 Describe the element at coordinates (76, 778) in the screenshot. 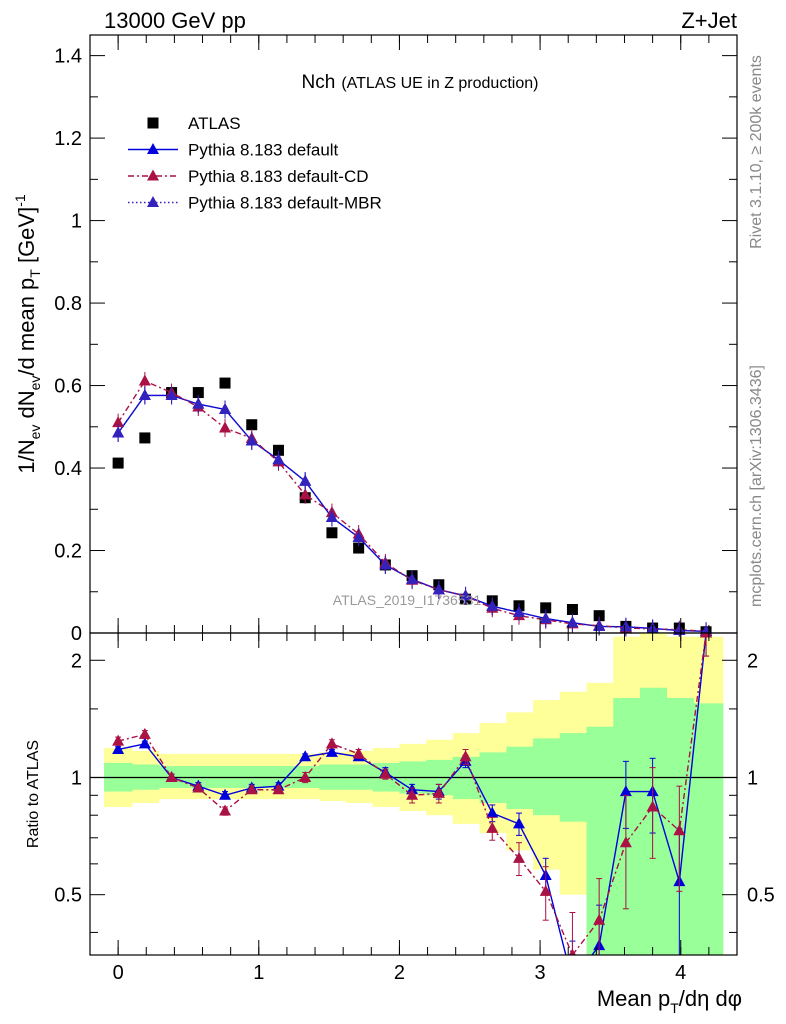

I see `ratio-ytick-label: 1` at that location.